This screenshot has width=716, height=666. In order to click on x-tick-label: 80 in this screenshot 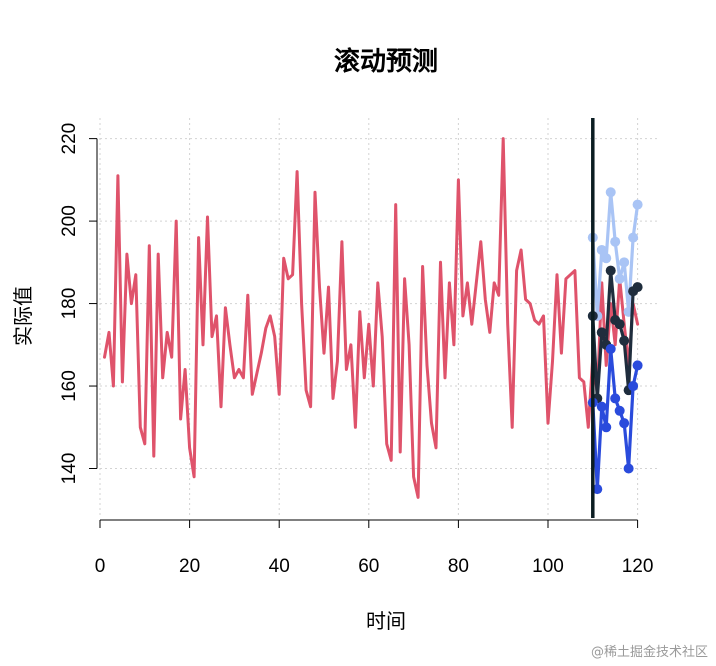, I will do `click(458, 566)`.